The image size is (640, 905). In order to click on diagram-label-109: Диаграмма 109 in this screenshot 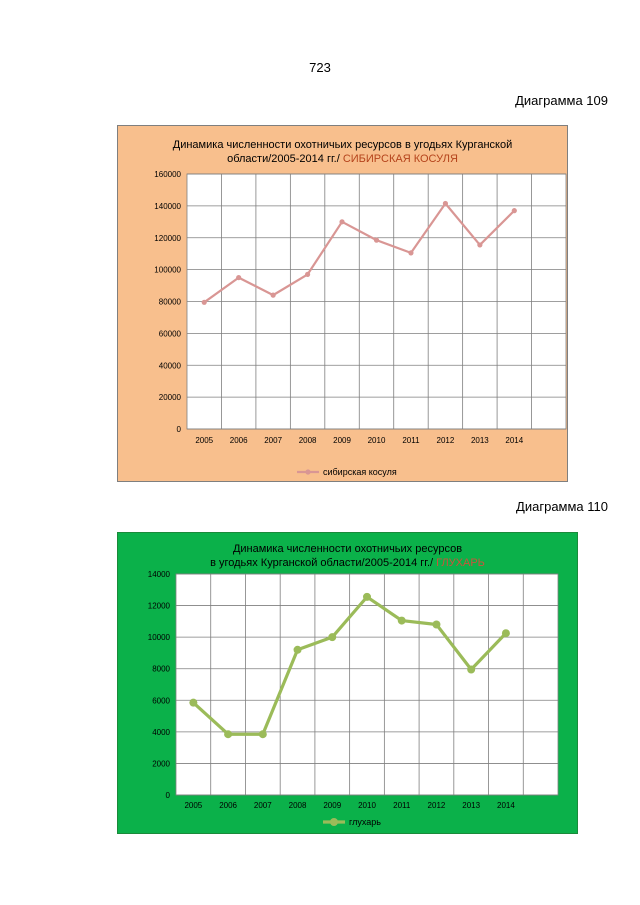, I will do `click(561, 100)`.